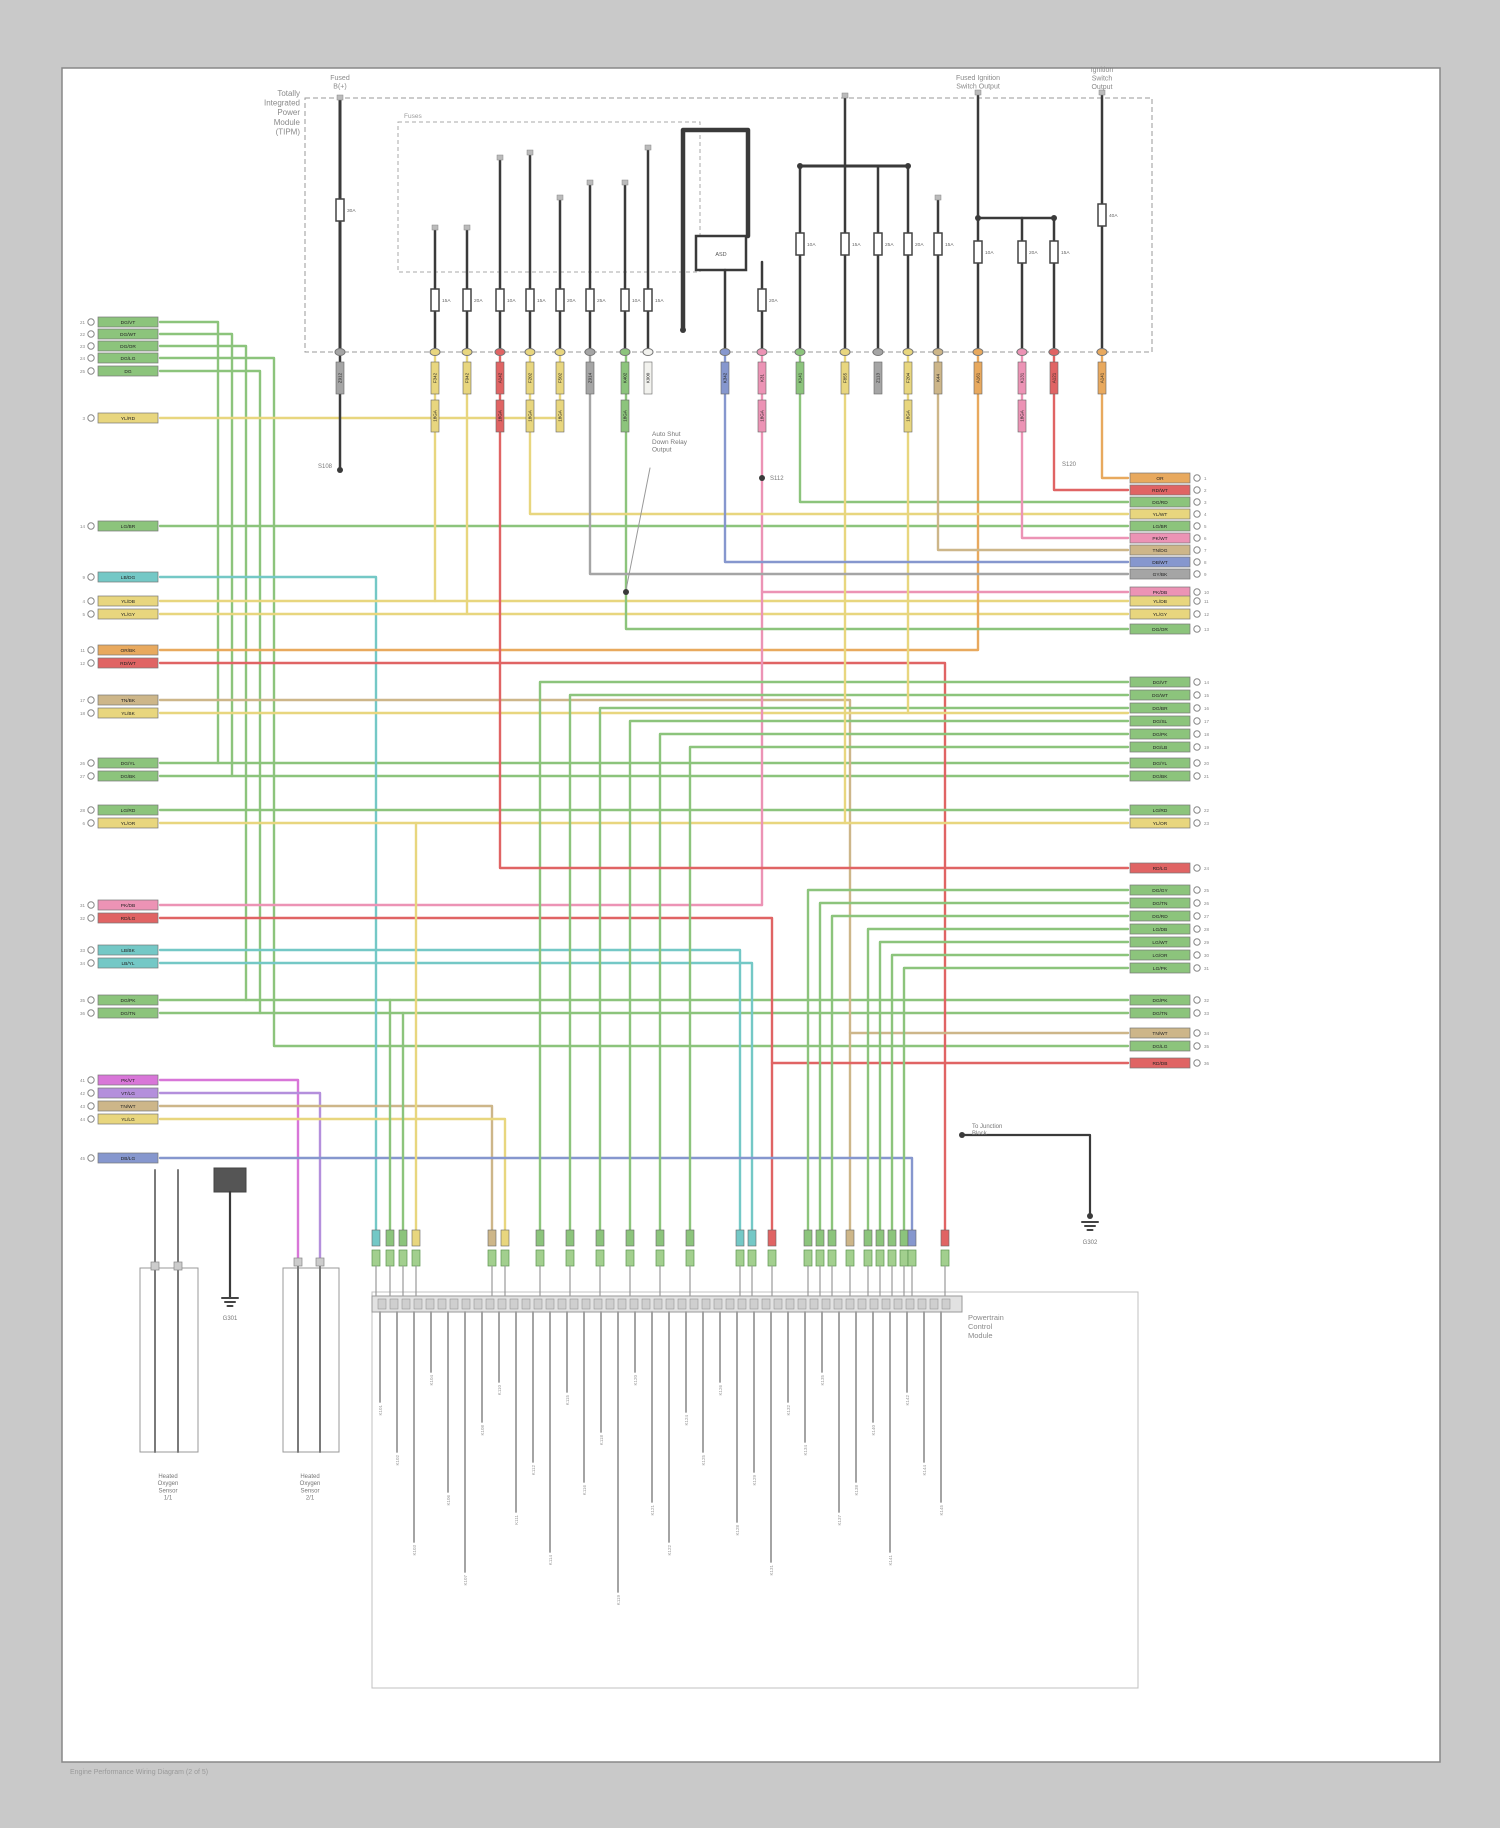 This screenshot has height=1828, width=1500. I want to click on diagram-label: (TIPM), so click(288, 131).